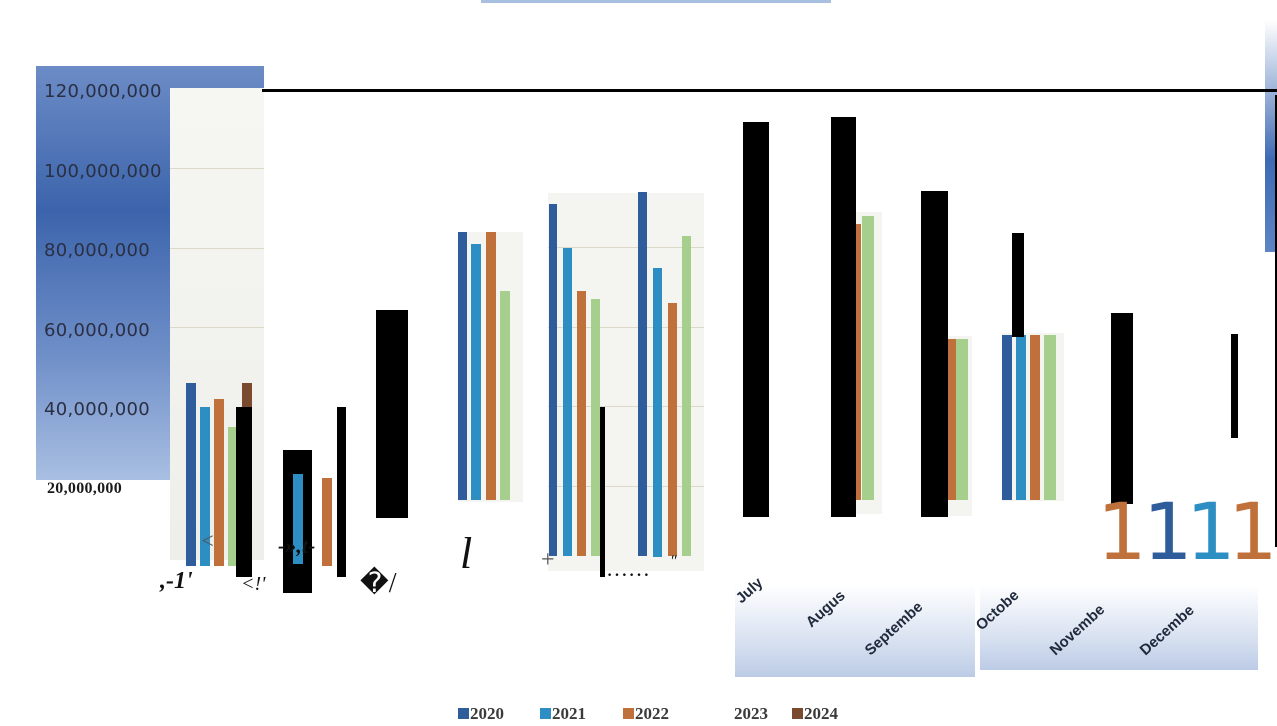 The width and height of the screenshot is (1277, 726). I want to click on legend-label: 2023, so click(751, 713).